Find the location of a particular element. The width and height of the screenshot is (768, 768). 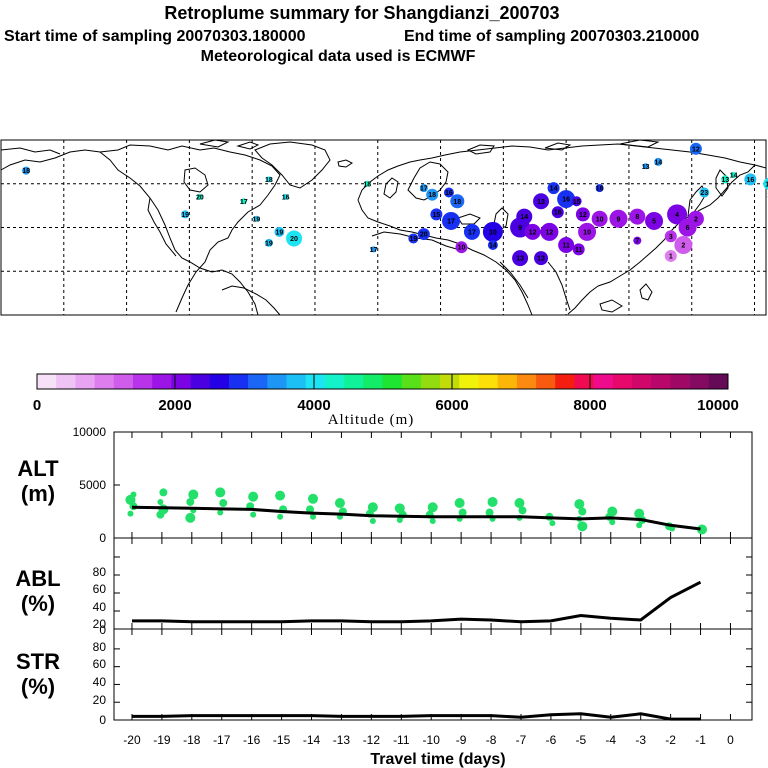

abl-y-tick-label: 80 is located at coordinates (100, 572).